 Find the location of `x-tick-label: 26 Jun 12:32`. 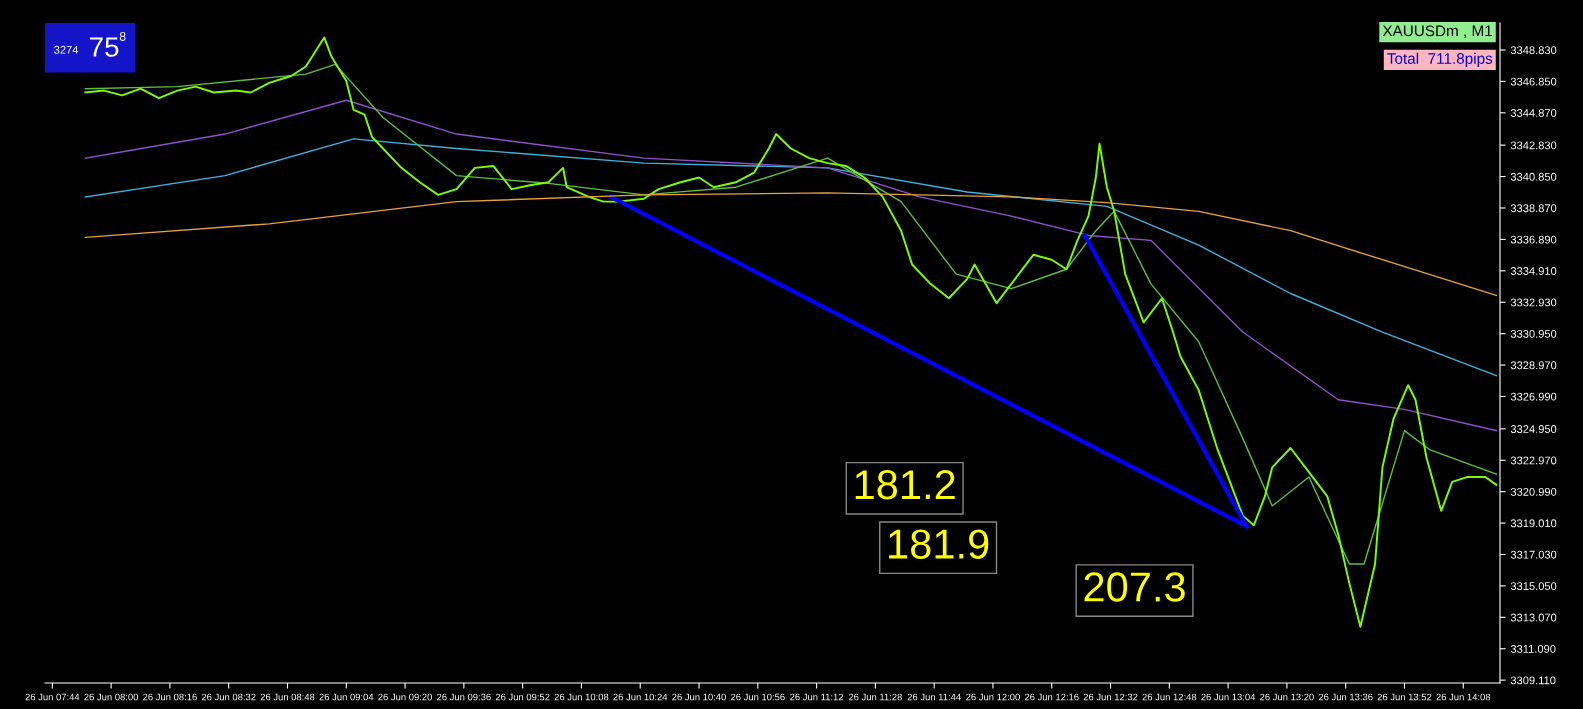

x-tick-label: 26 Jun 12:32 is located at coordinates (1110, 697).